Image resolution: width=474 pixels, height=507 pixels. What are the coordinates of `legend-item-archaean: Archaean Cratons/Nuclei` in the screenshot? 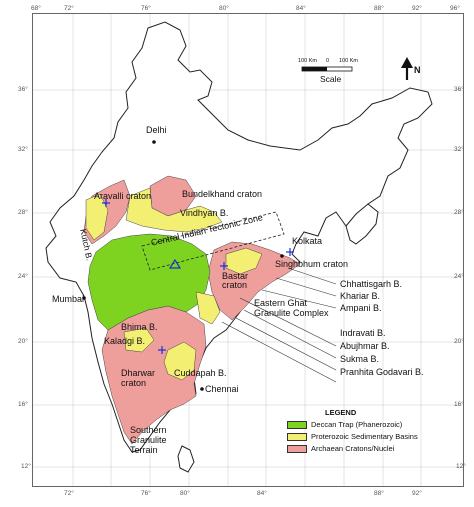 It's located at (340, 448).